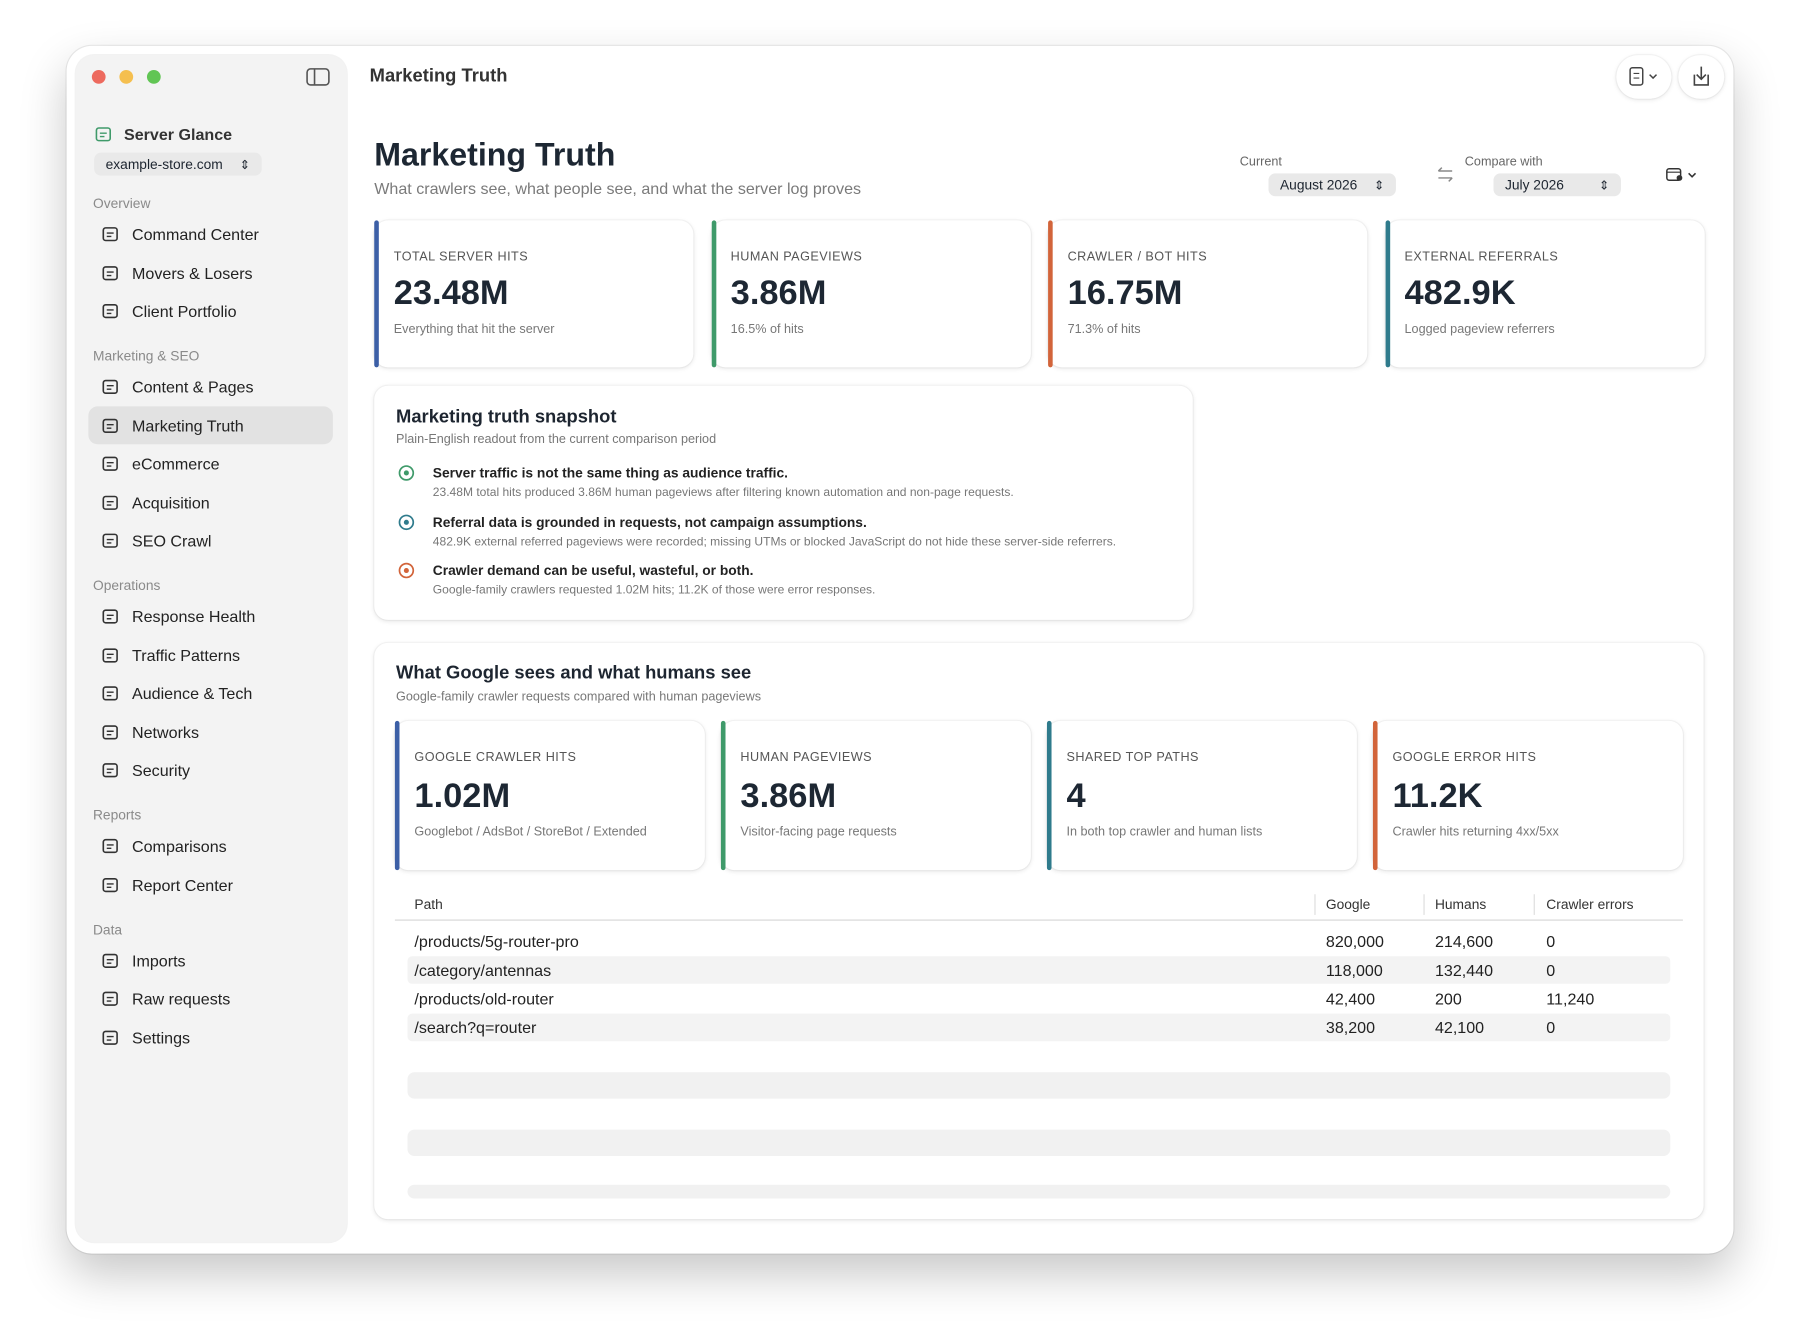  Describe the element at coordinates (1350, 998) in the screenshot. I see `table-cell: 42,400` at that location.